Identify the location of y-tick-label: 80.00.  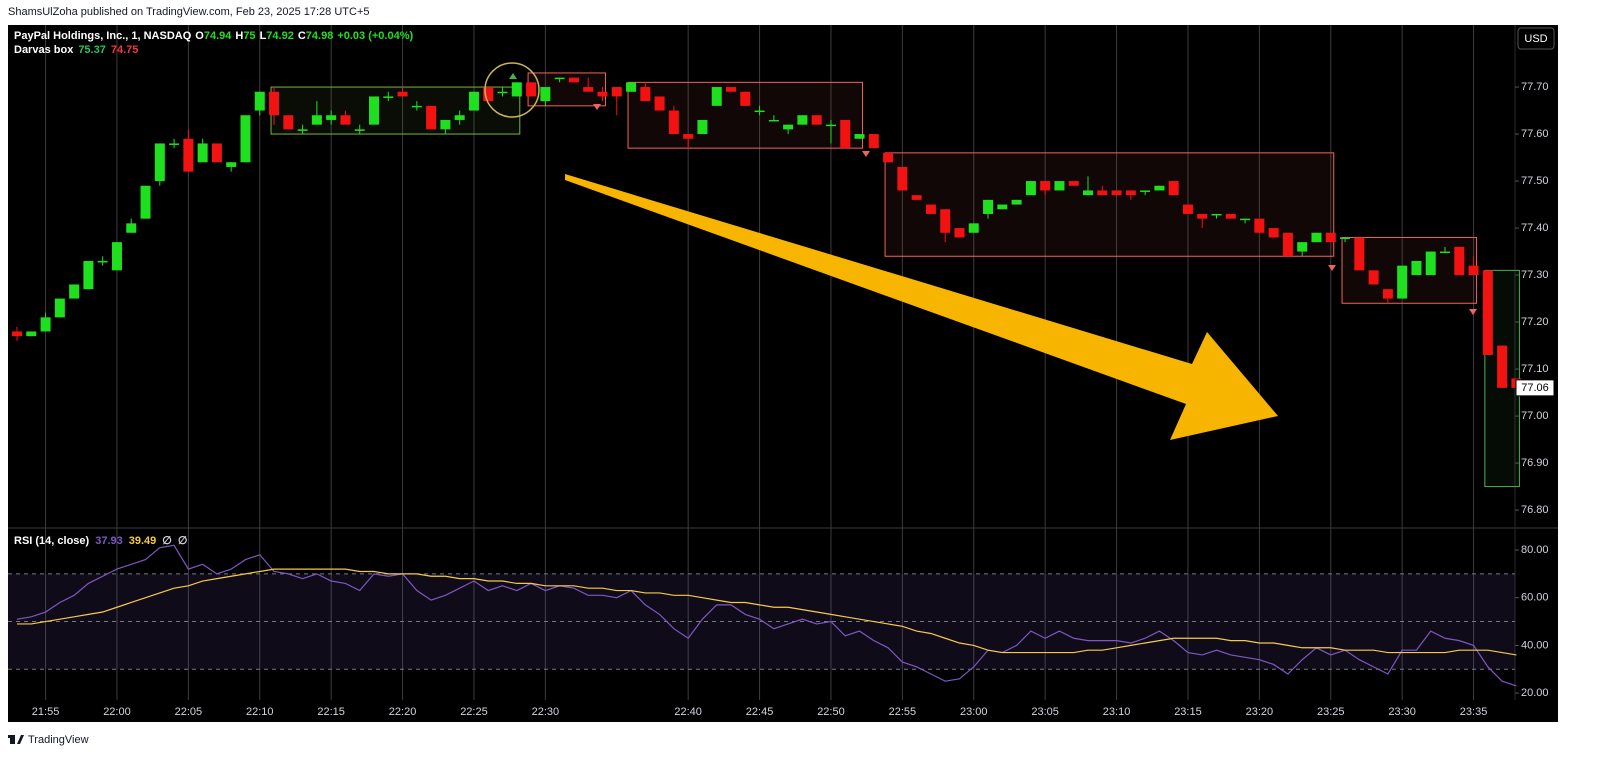
(1535, 550).